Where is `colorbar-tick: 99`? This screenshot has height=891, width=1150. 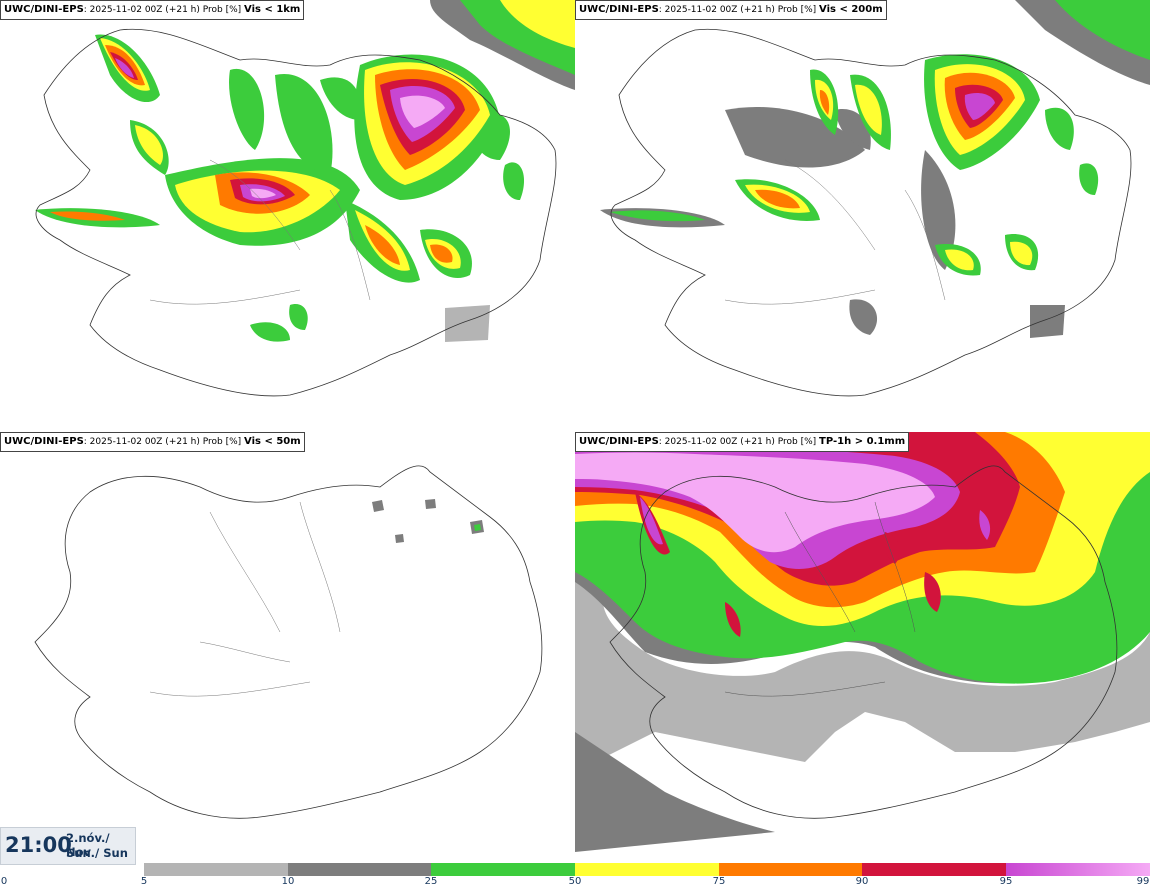 colorbar-tick: 99 is located at coordinates (1143, 881).